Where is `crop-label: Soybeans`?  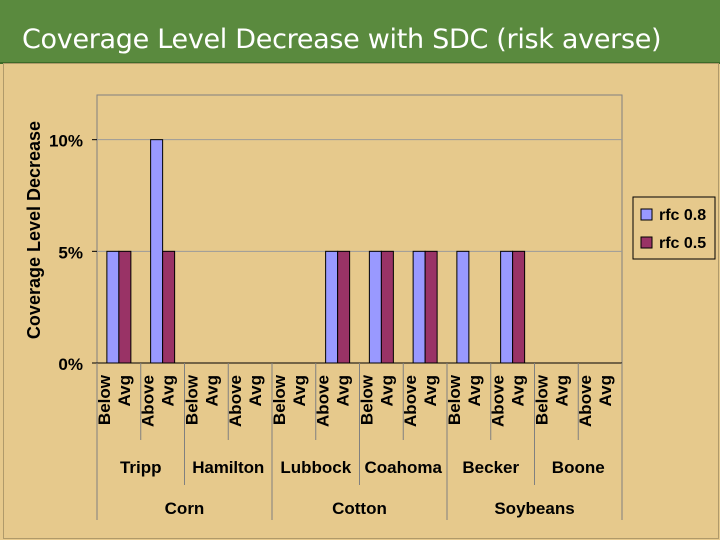 crop-label: Soybeans is located at coordinates (534, 508).